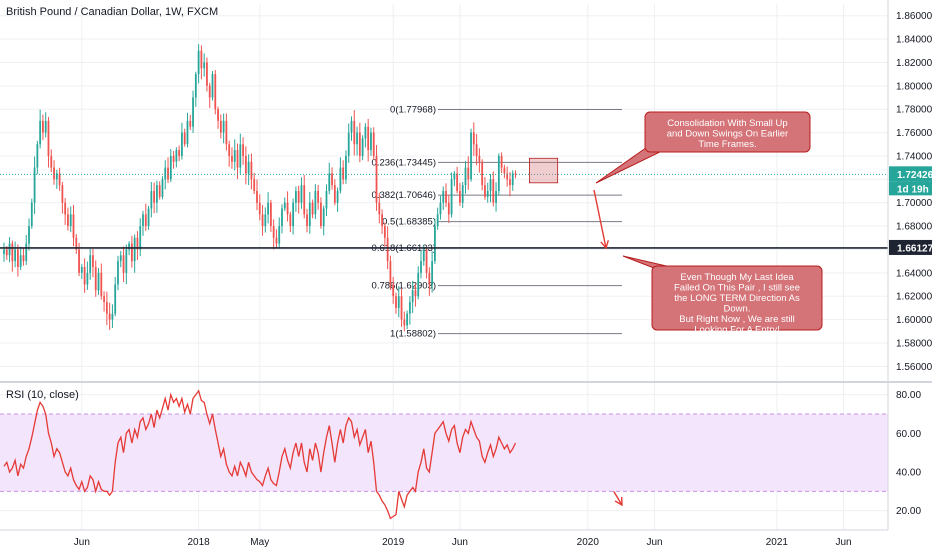 This screenshot has width=932, height=550. What do you see at coordinates (908, 434) in the screenshot?
I see `rsi-tick-label: 60.00` at bounding box center [908, 434].